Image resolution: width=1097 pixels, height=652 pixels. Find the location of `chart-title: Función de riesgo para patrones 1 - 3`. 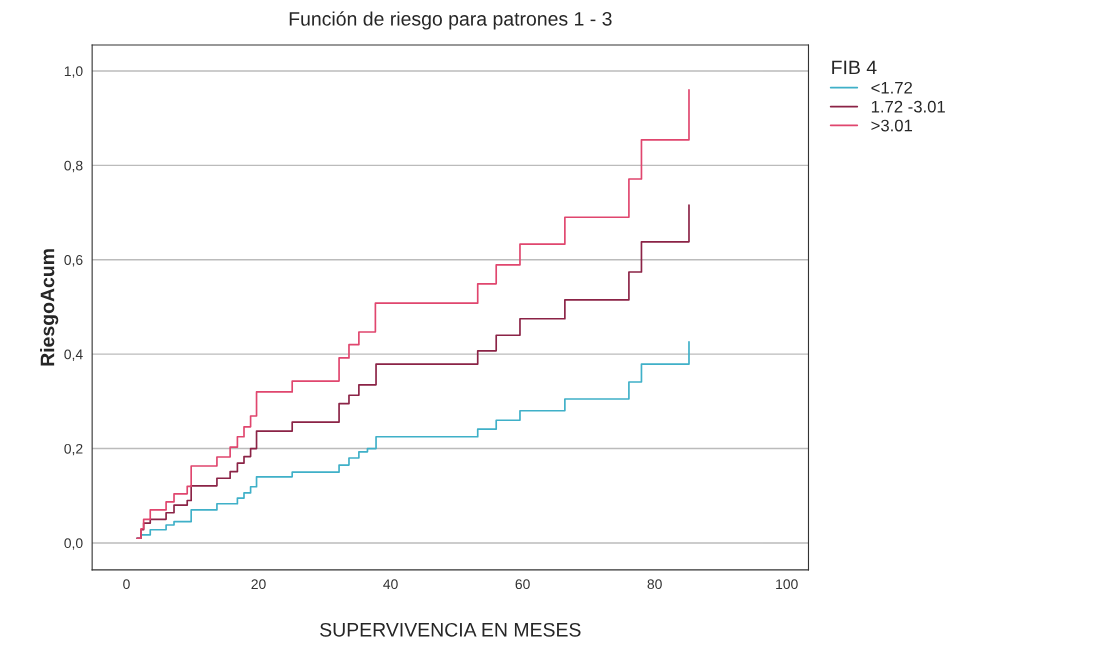

chart-title: Función de riesgo para patrones 1 - 3 is located at coordinates (450, 20).